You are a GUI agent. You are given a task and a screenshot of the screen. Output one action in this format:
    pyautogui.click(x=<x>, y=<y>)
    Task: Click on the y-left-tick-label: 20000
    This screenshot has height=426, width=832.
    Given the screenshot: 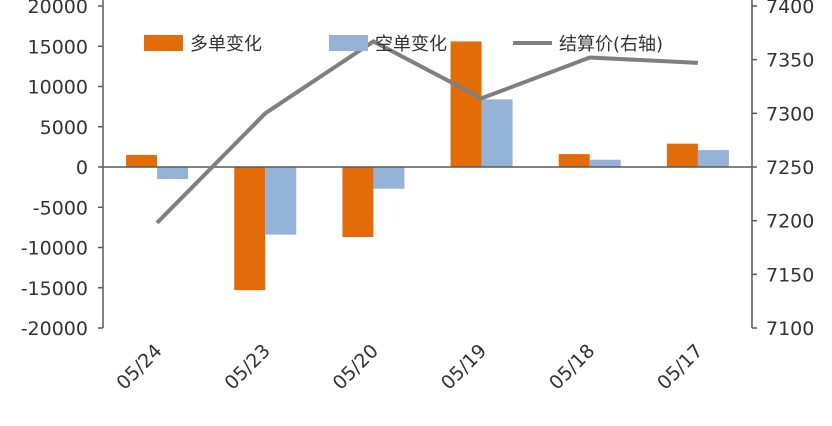 What is the action you would take?
    pyautogui.click(x=58, y=9)
    